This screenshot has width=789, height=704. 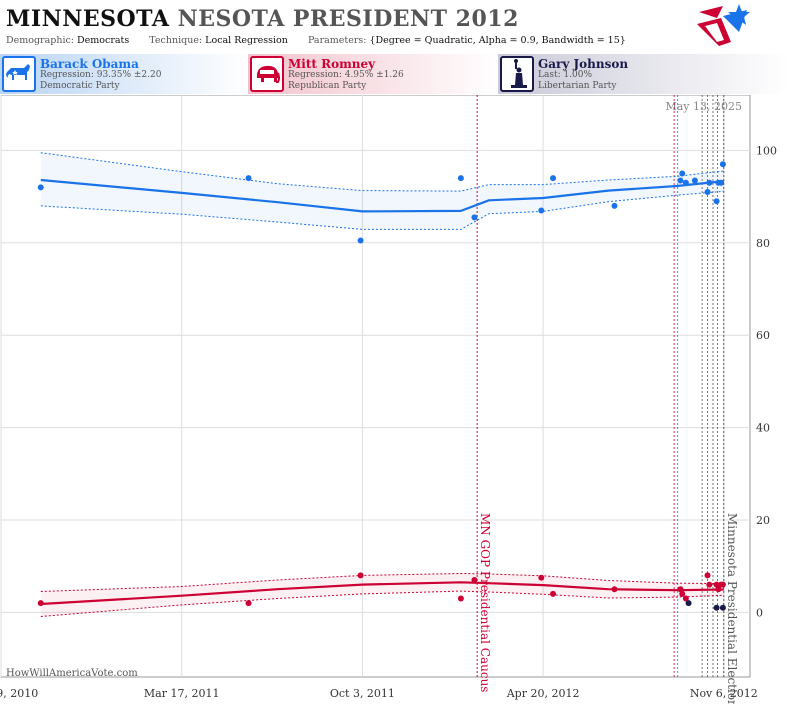 What do you see at coordinates (577, 86) in the screenshot?
I see `candidate-party: Libertarian Party` at bounding box center [577, 86].